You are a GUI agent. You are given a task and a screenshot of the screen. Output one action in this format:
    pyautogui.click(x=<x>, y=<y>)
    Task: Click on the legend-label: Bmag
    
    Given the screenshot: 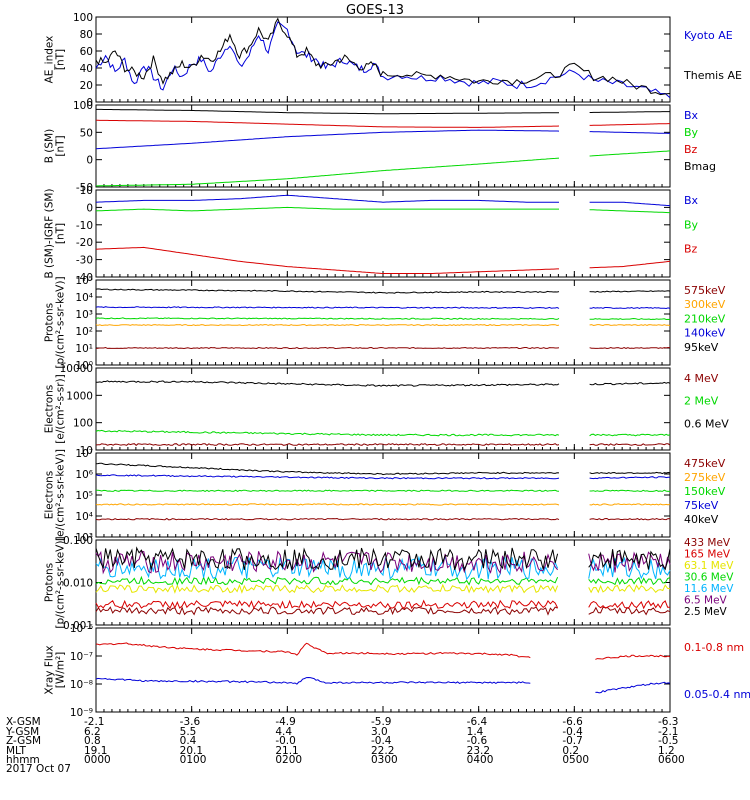 What is the action you would take?
    pyautogui.click(x=700, y=166)
    